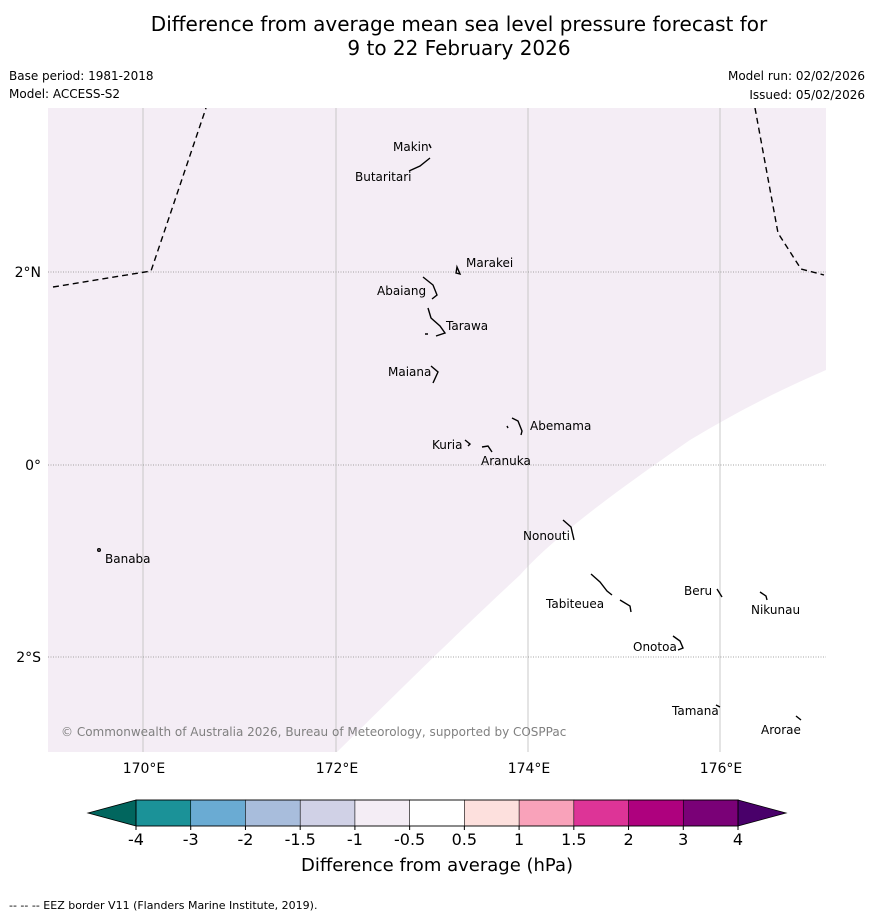 The width and height of the screenshot is (873, 919). I want to click on eez-border-west, so click(129, 198).